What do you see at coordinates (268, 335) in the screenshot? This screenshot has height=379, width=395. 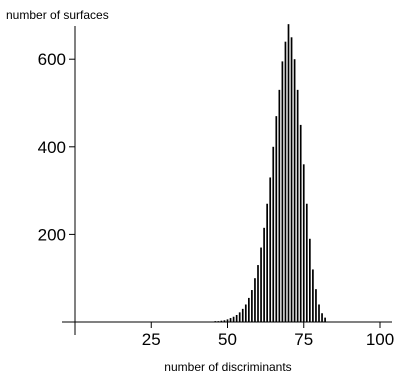 I see `x-axis: 25 50 75 100` at bounding box center [268, 335].